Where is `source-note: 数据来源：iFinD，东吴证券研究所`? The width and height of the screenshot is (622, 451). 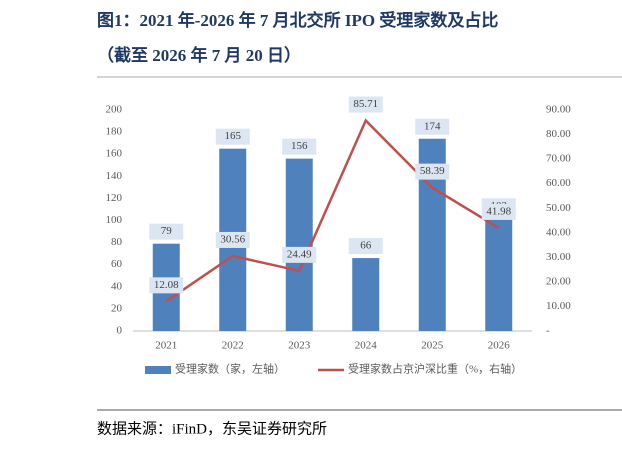 source-note: 数据来源：iFinD，东吴证券研究所 is located at coordinates (212, 428).